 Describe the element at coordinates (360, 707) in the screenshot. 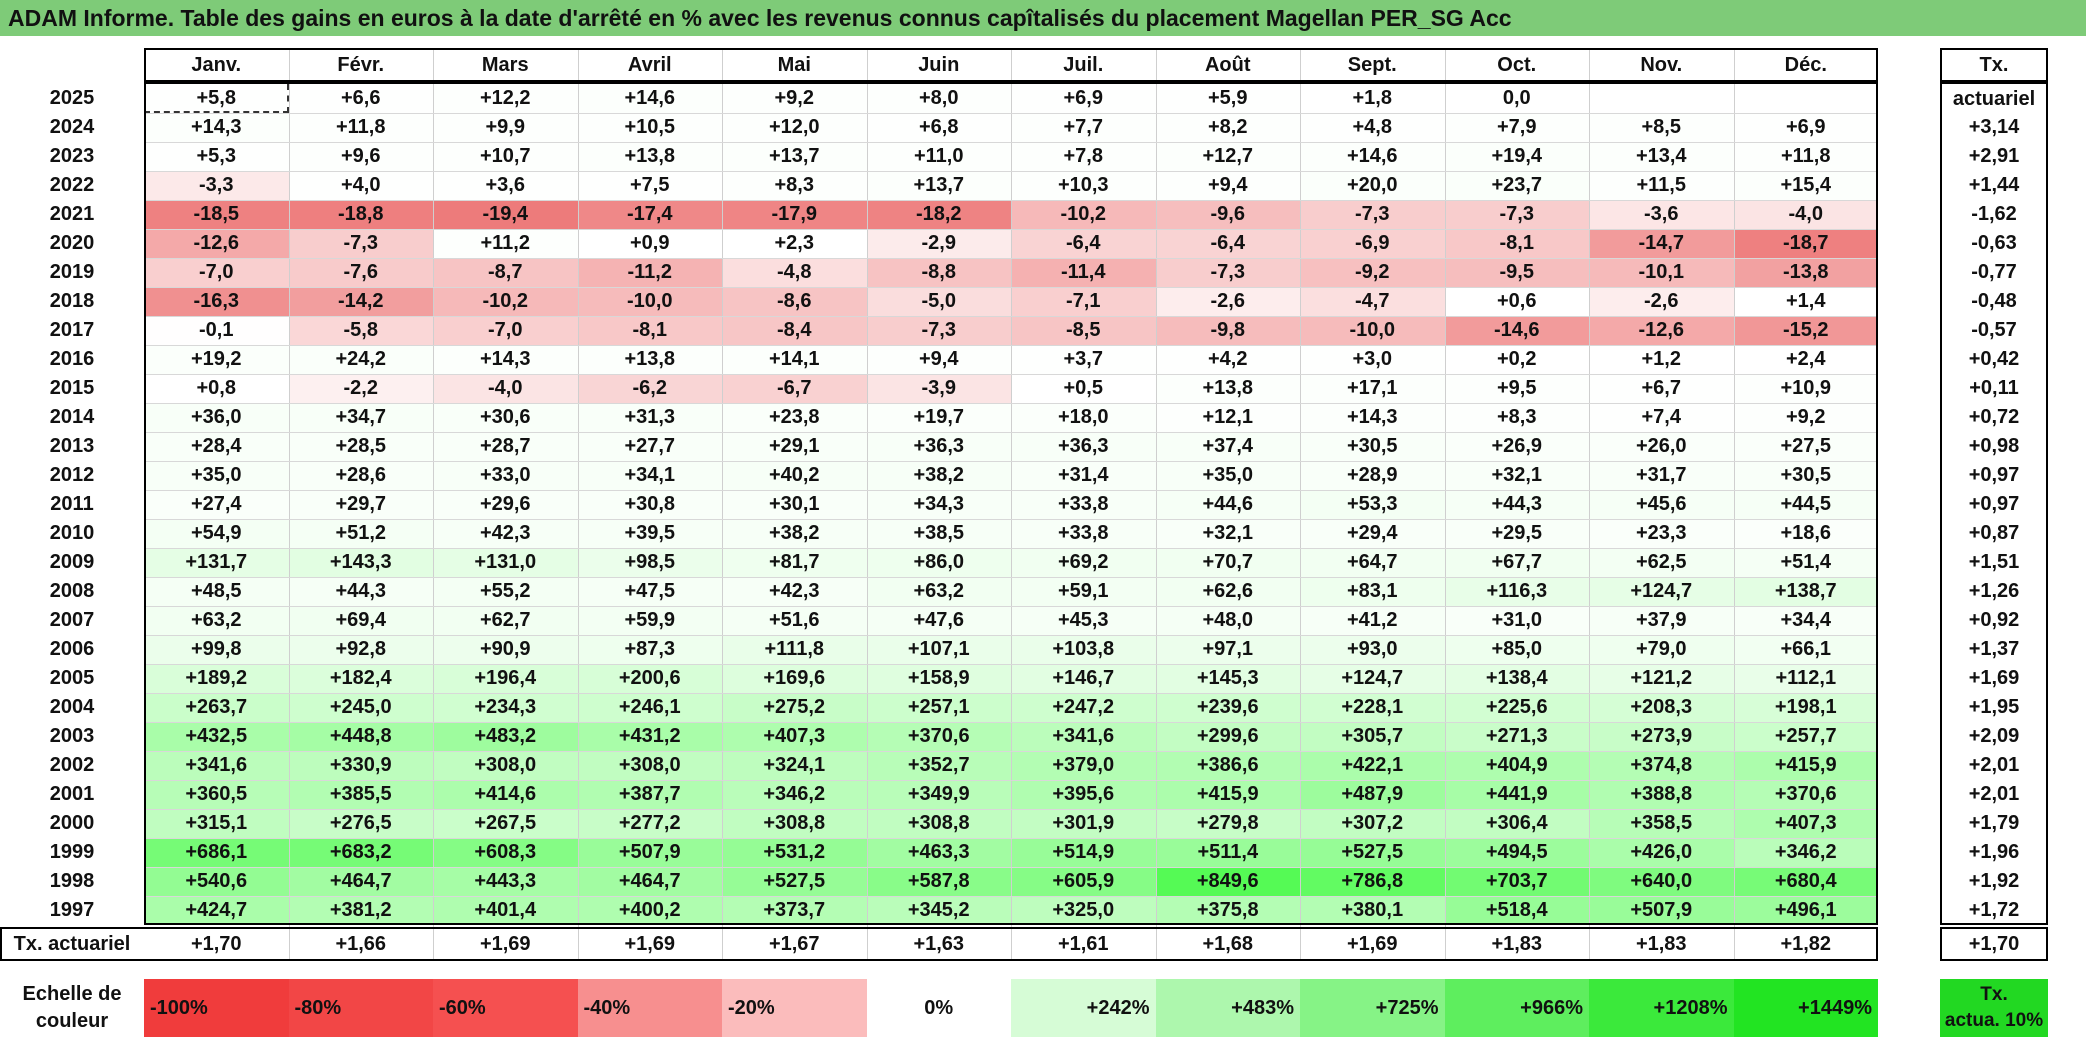

I see `table-cell: +245,0` at that location.